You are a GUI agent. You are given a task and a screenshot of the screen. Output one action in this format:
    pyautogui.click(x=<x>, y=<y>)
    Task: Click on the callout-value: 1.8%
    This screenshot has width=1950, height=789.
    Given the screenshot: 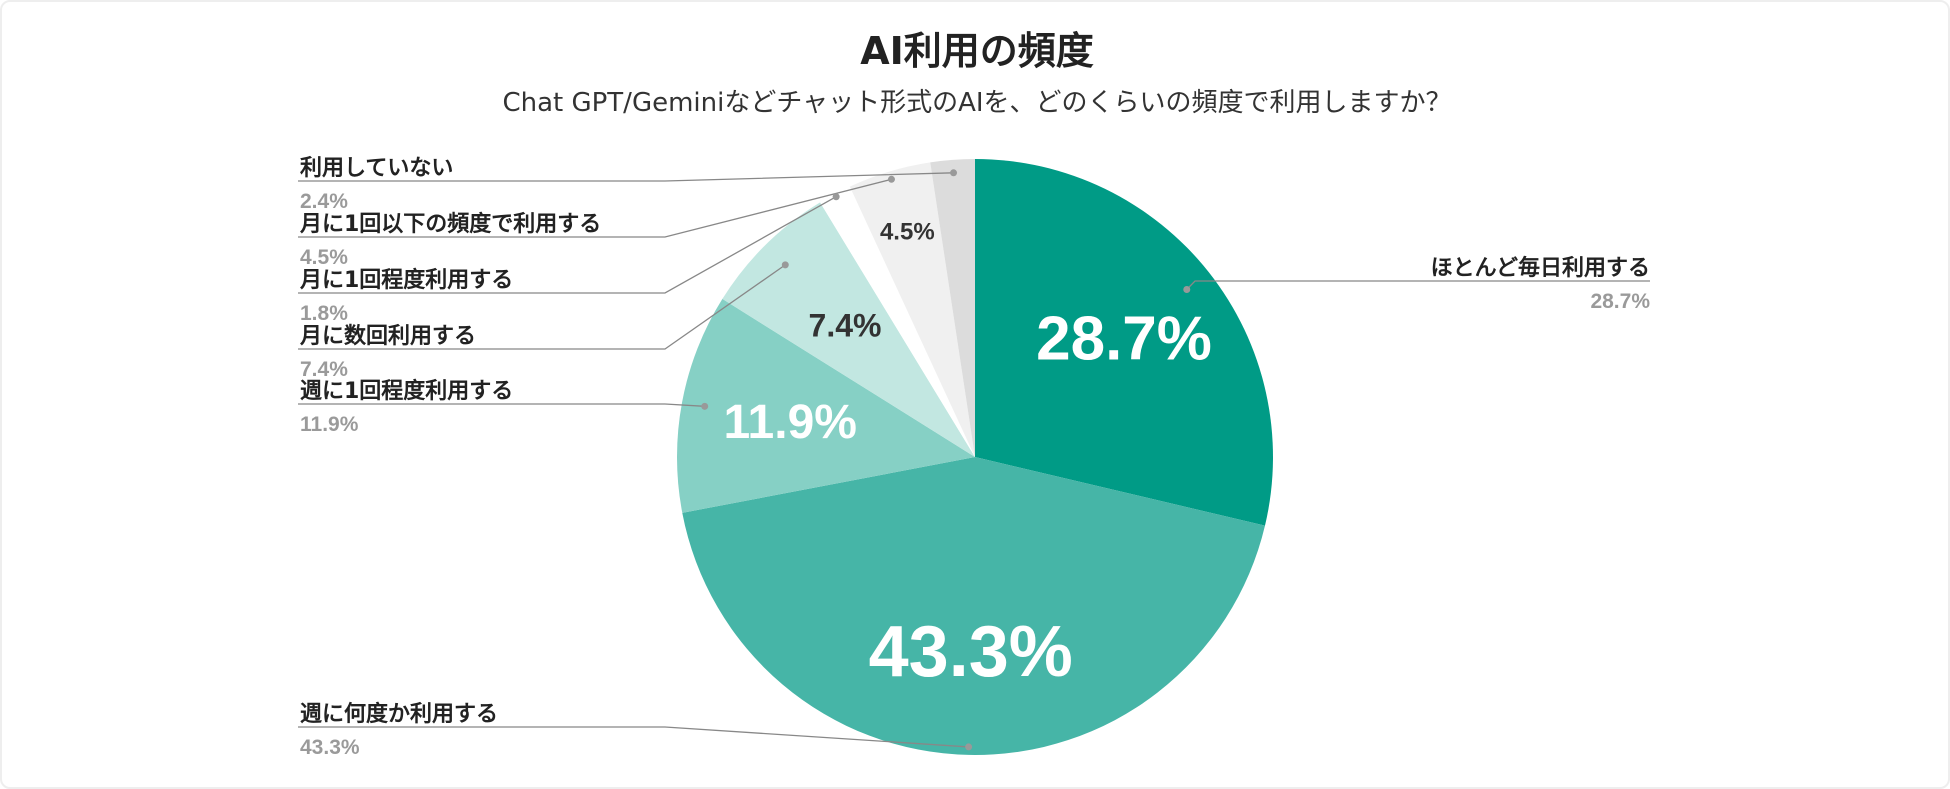 What is the action you would take?
    pyautogui.click(x=324, y=313)
    